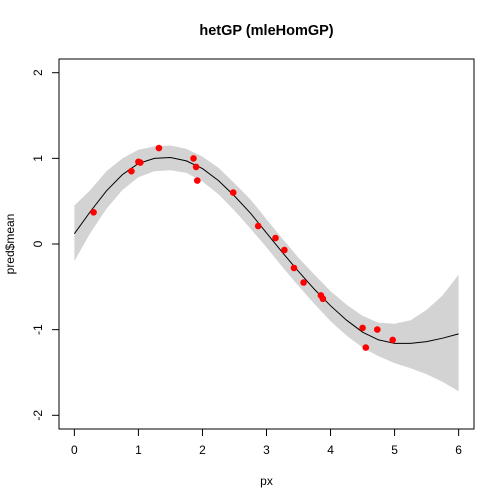  I want to click on x-tick-label: 4, so click(330, 450).